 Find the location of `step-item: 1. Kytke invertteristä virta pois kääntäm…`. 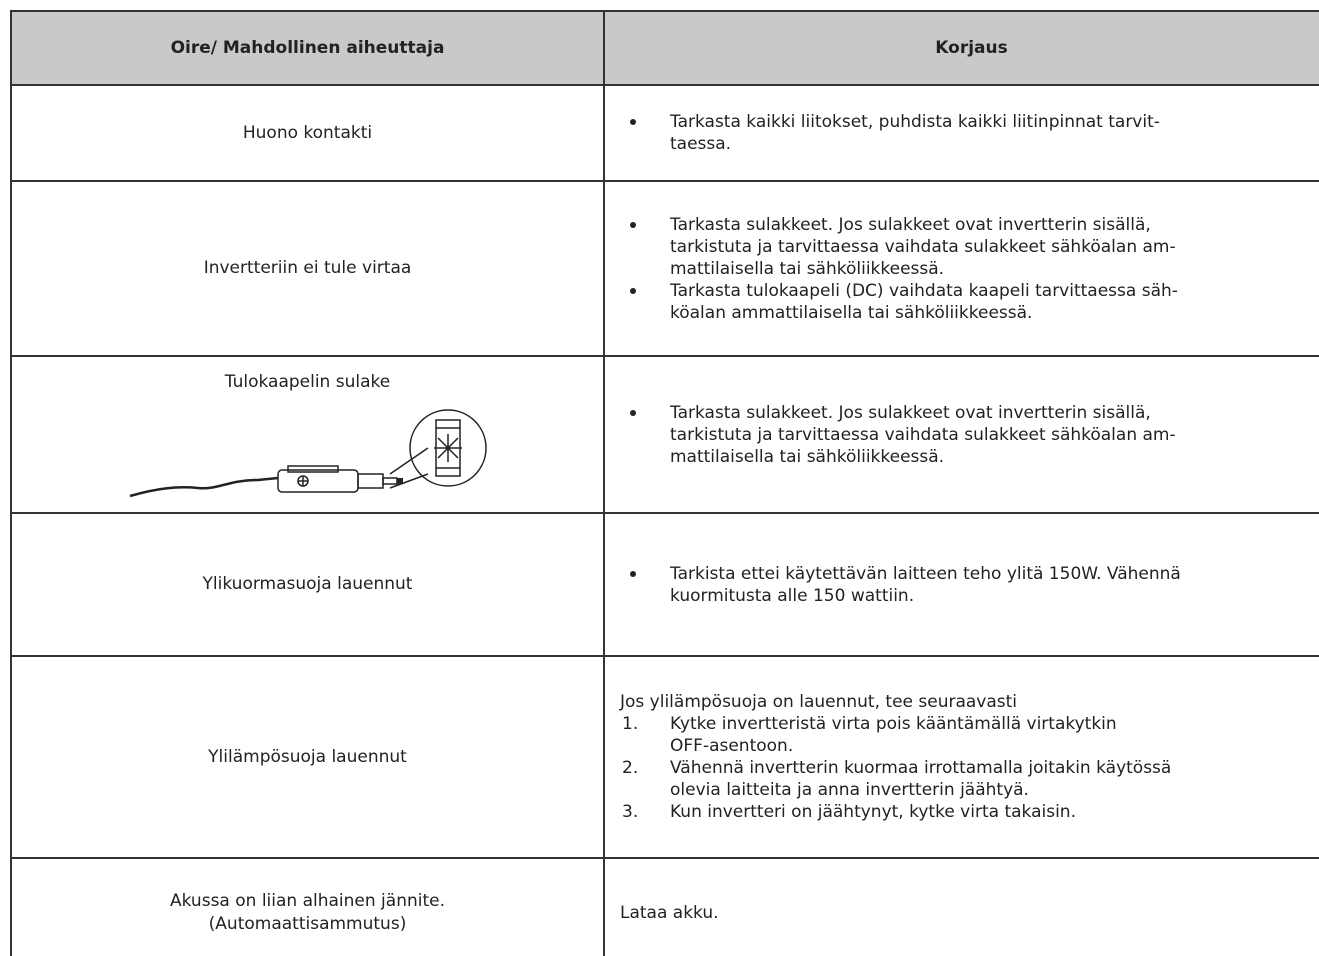

step-item: 1. Kytke invertteristä virta pois kääntäm… is located at coordinates (969, 735).